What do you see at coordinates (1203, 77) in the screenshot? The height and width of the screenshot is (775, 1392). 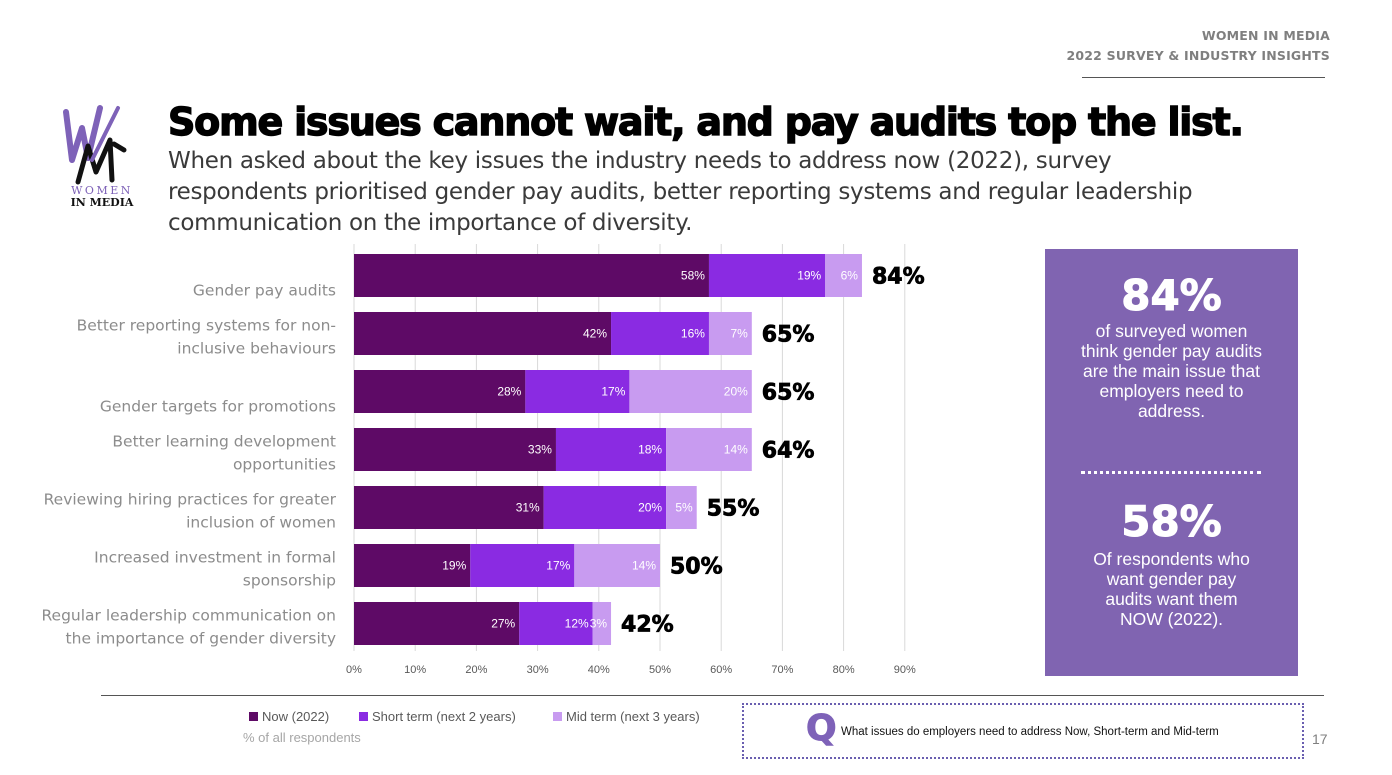 I see `header-divider` at bounding box center [1203, 77].